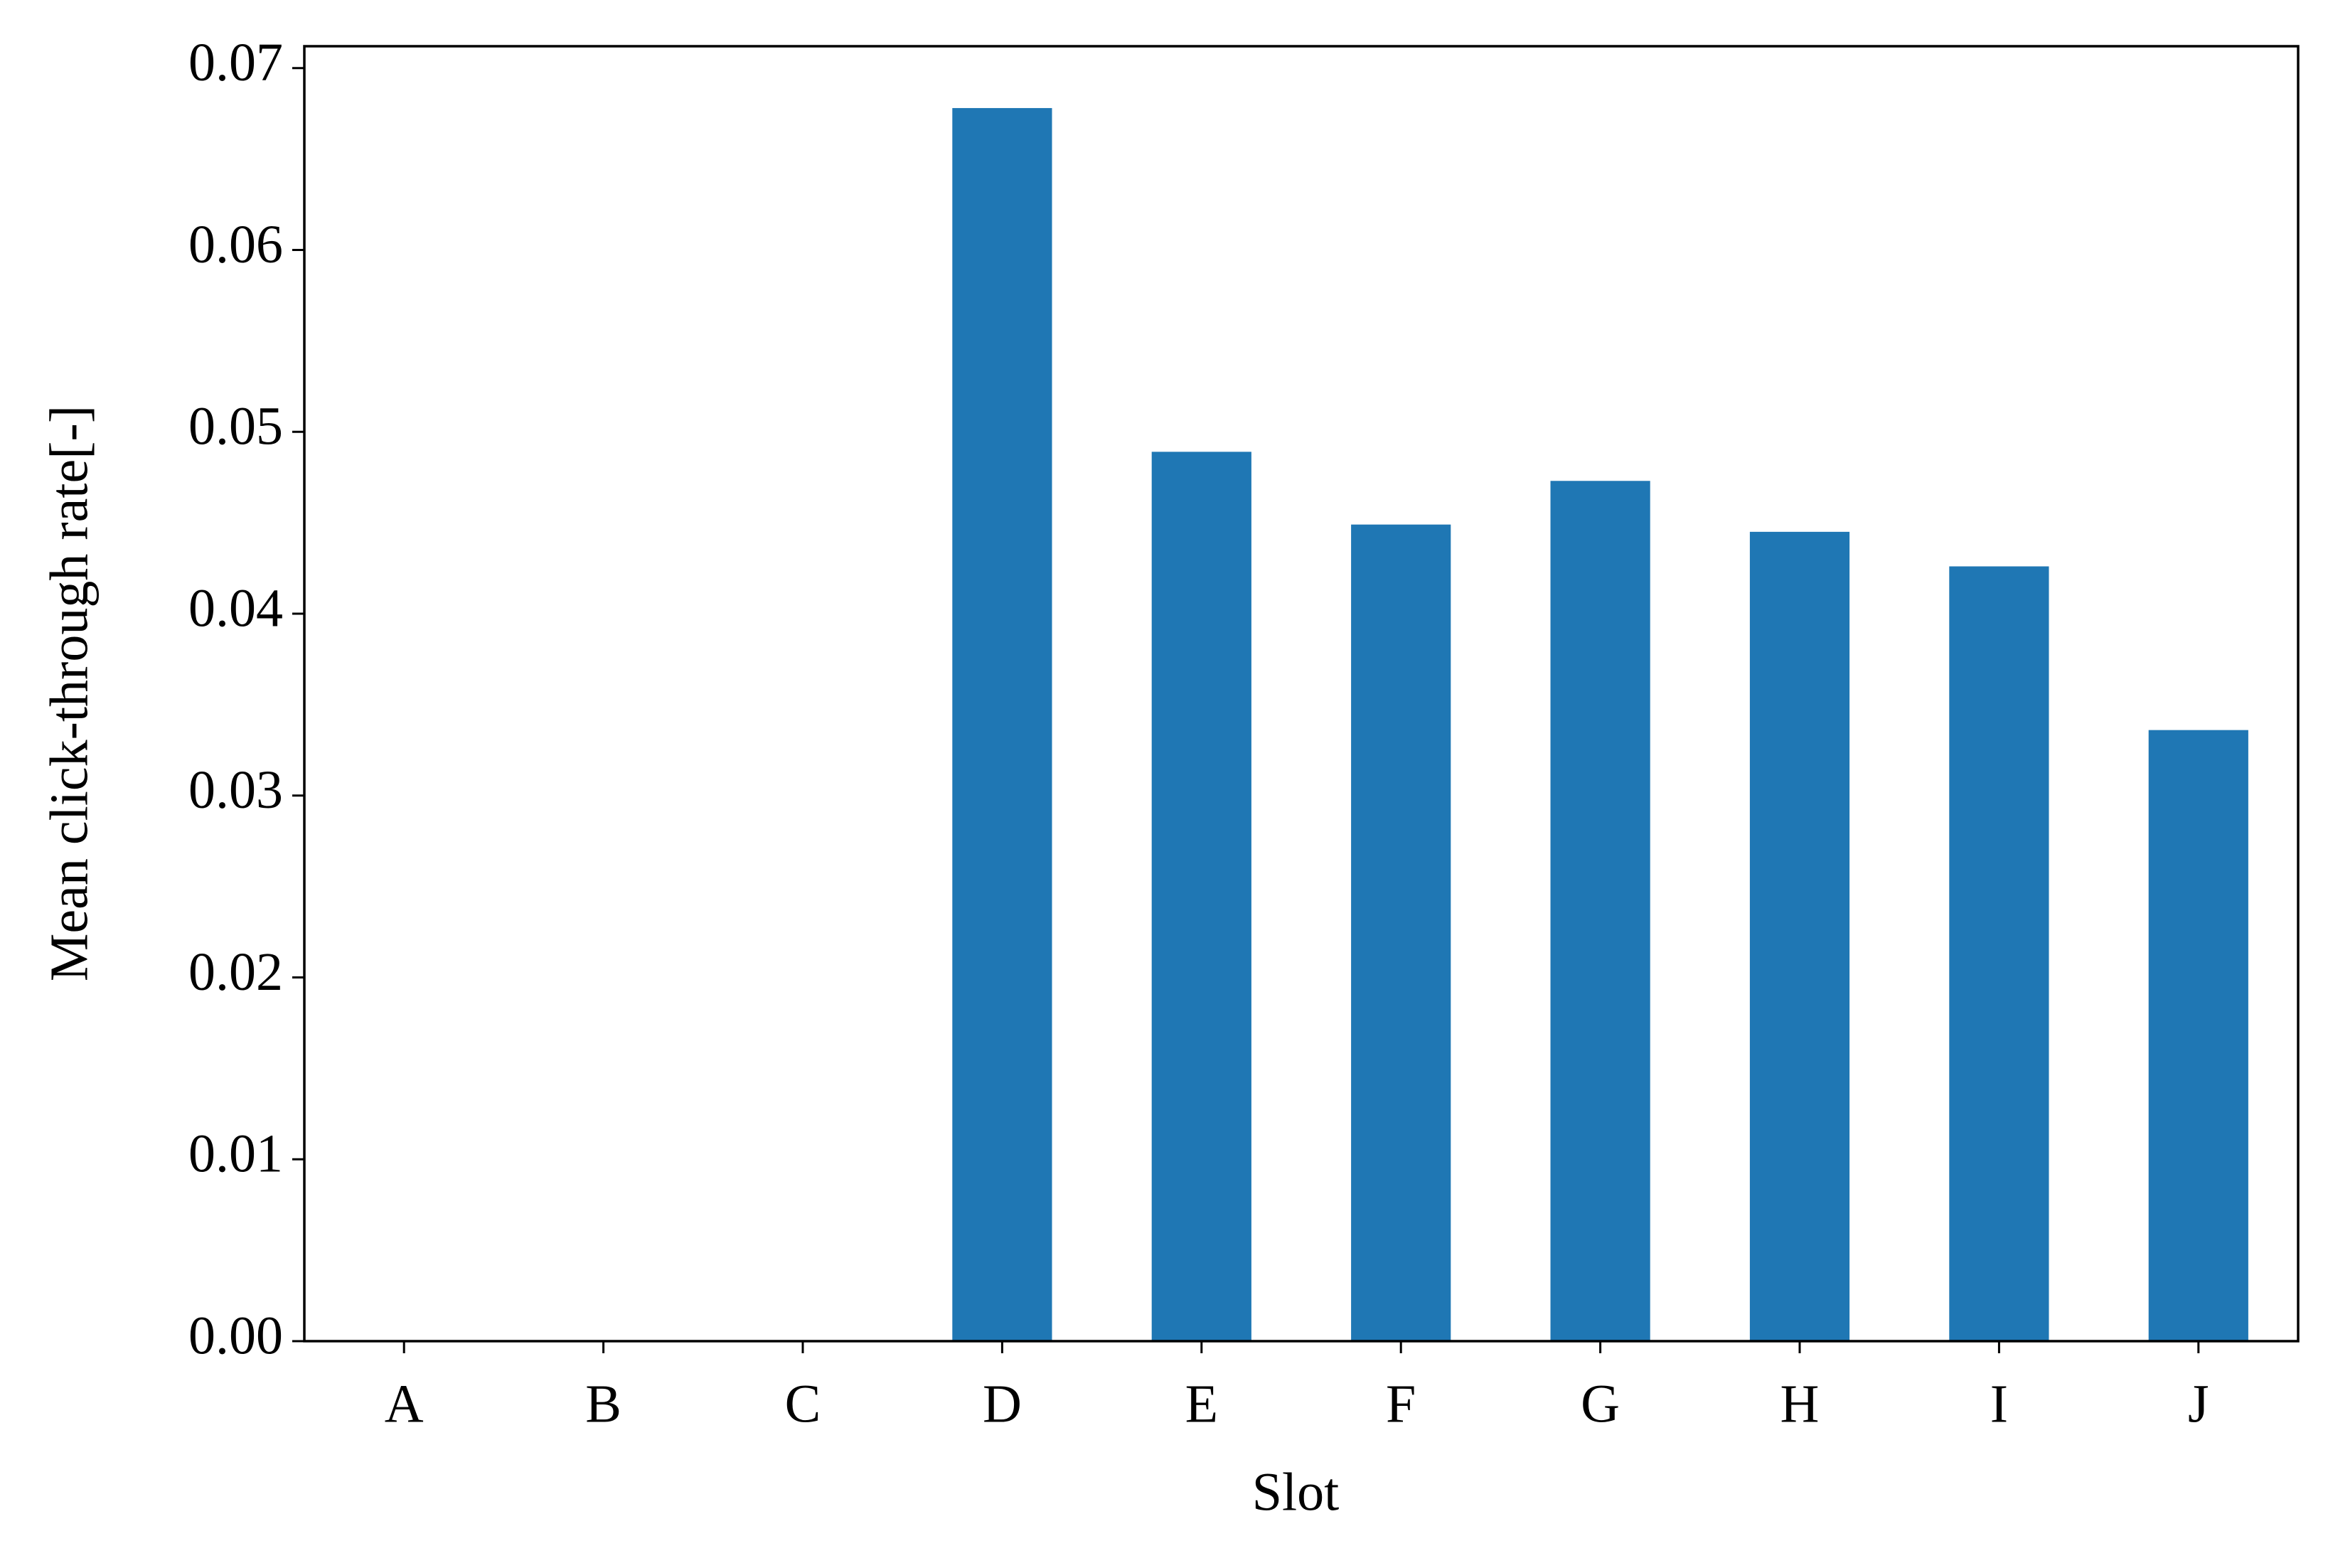 The height and width of the screenshot is (1568, 2328). I want to click on x-tick-label: A, so click(404, 1404).